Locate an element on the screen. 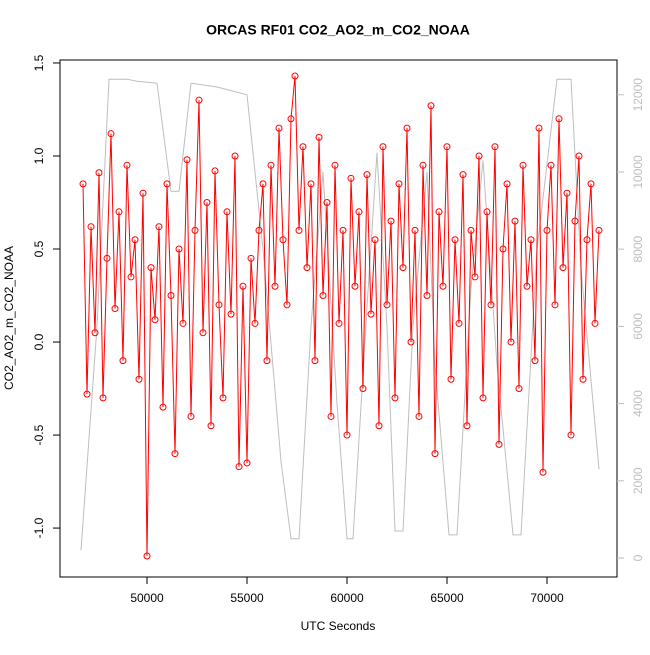 Image resolution: width=650 pixels, height=655 pixels. y-tick-label: 1.5 is located at coordinates (39, 62).